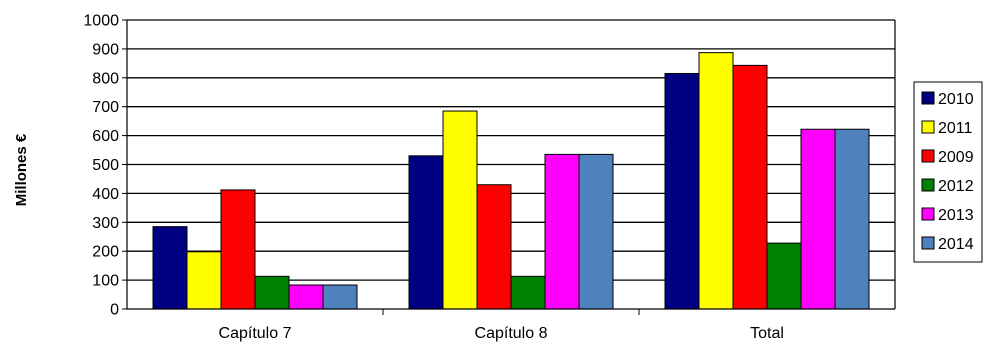 The height and width of the screenshot is (347, 987). What do you see at coordinates (956, 157) in the screenshot?
I see `legend-label-2009: 2009` at bounding box center [956, 157].